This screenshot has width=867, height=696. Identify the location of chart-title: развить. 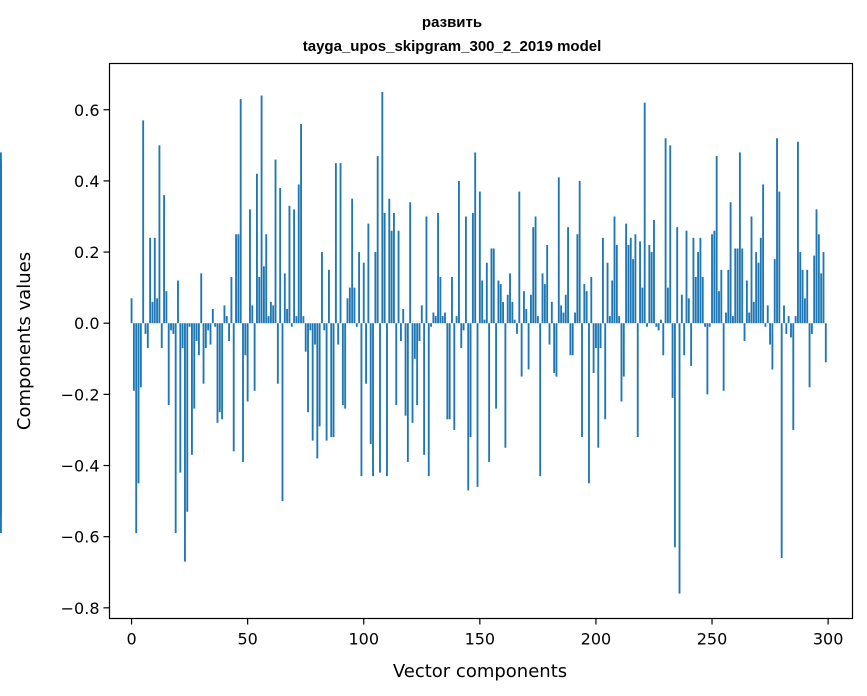
(452, 22).